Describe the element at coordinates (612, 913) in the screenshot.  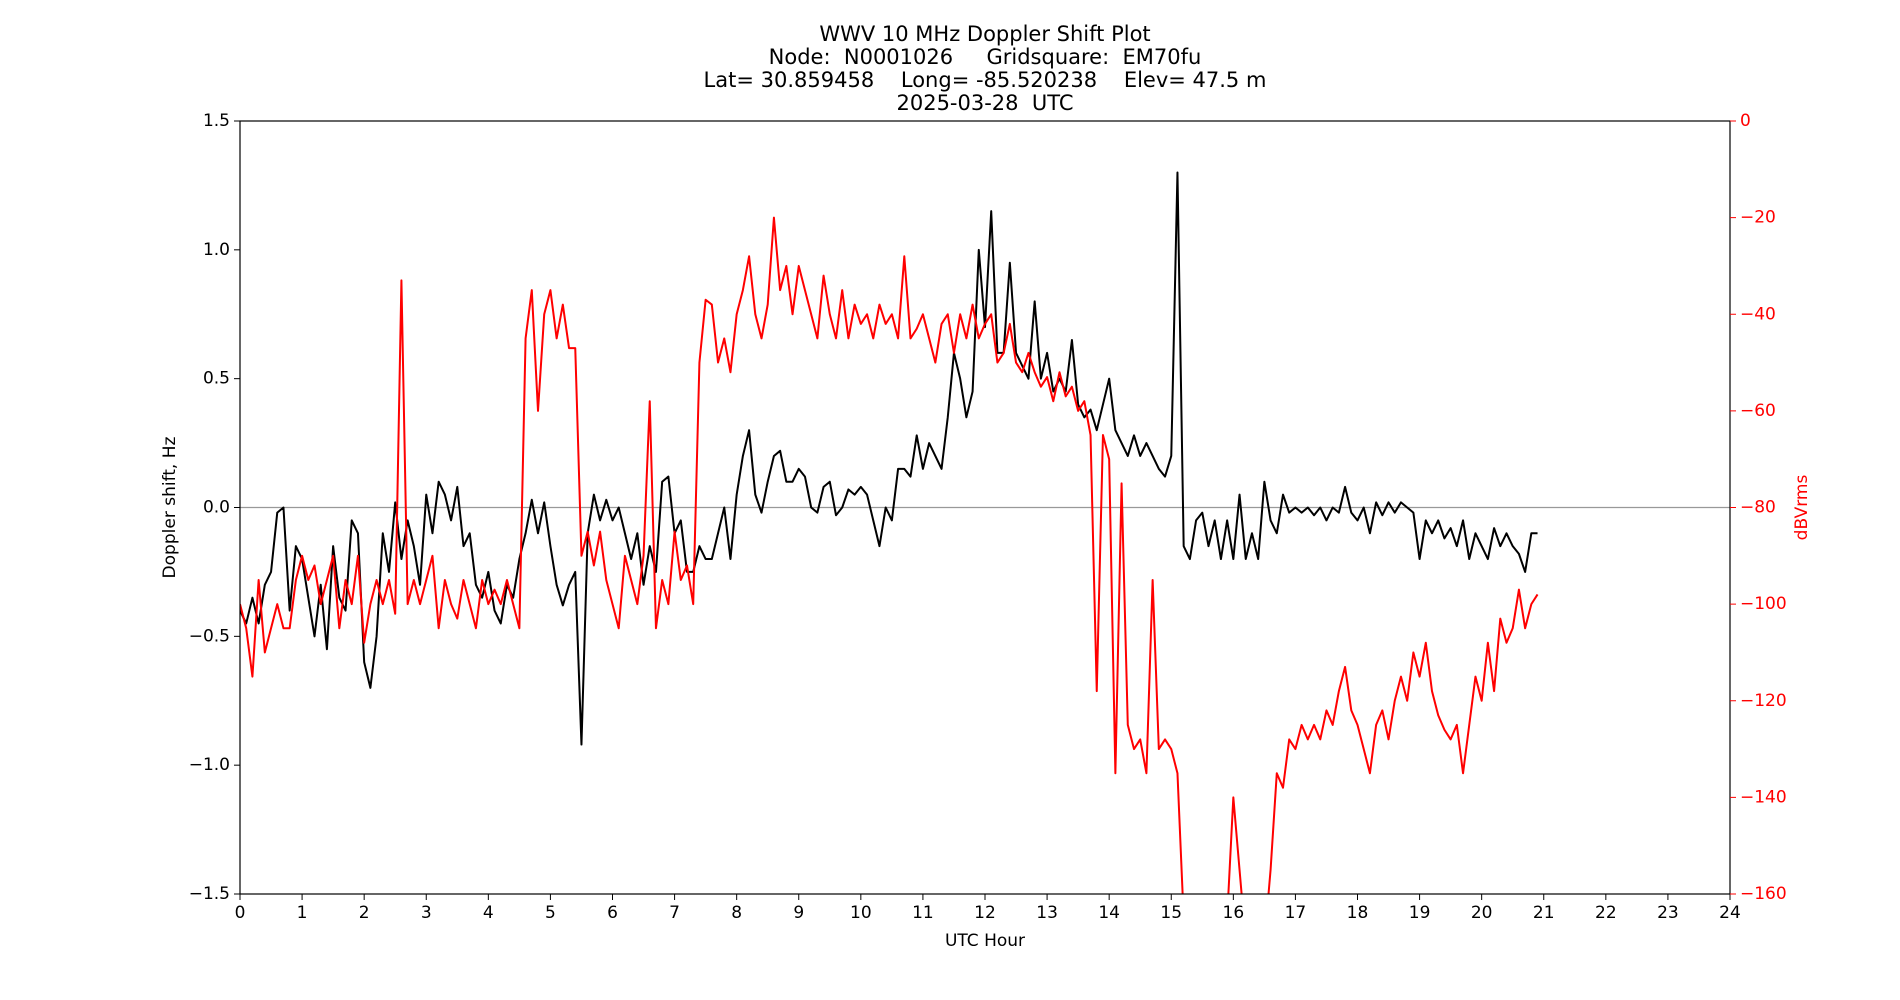
I see `x-tick-label: 6` at that location.